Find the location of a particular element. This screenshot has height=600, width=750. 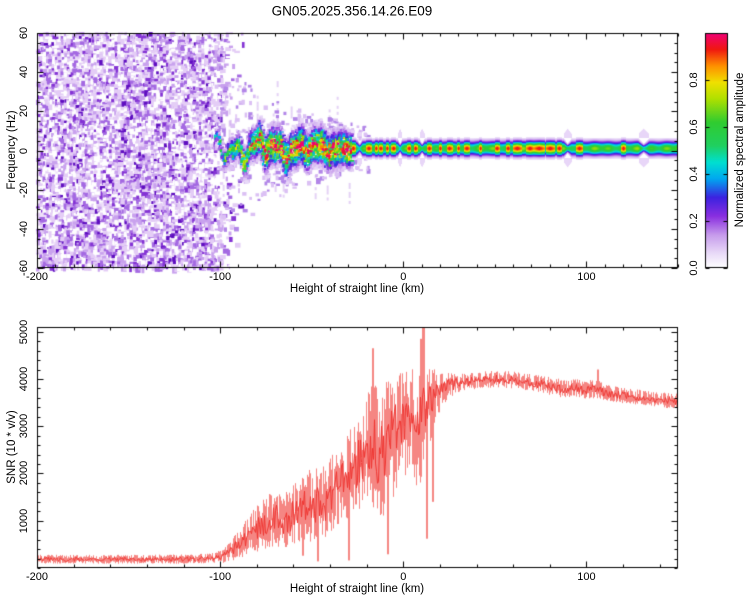

spectrogram-y-tick-label: -20 is located at coordinates (24, 189).